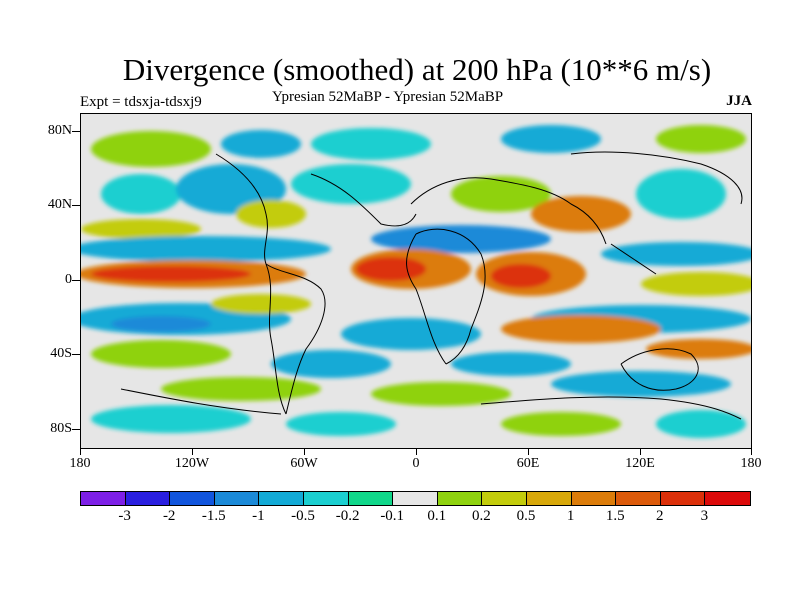 The image size is (800, 600). Describe the element at coordinates (59, 204) in the screenshot. I see `lat-label-40n: 40N` at that location.